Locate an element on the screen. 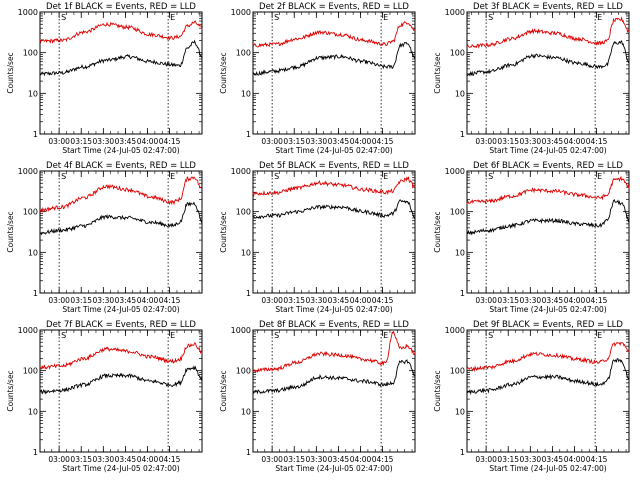 Image resolution: width=640 pixels, height=480 pixels. panel-title: Det 4f BLACK = Events, RED = LLD is located at coordinates (121, 166).